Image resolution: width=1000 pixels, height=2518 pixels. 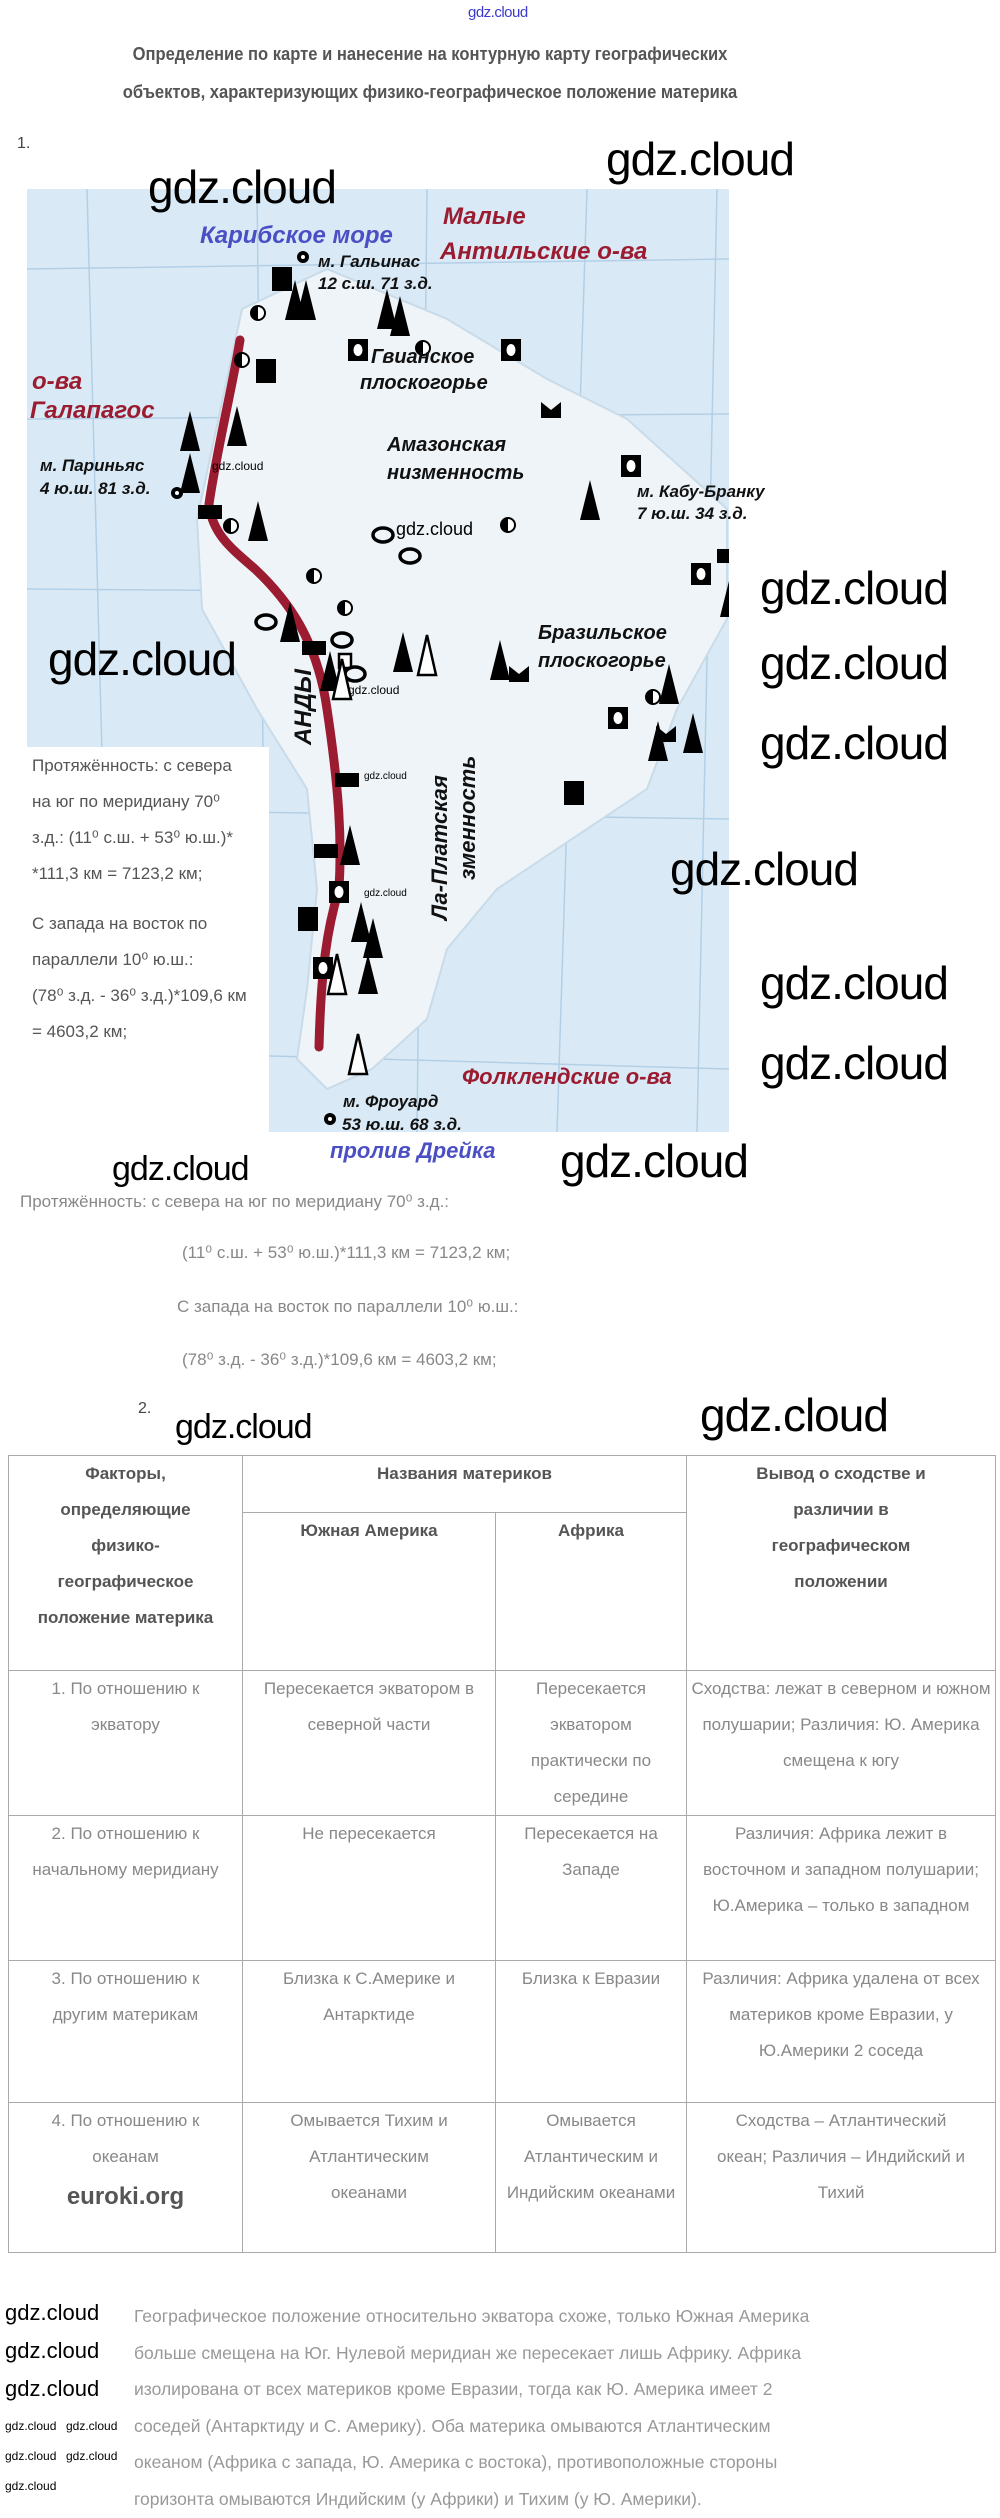 I want to click on label-brazil-1: Бразильское, so click(x=602, y=633).